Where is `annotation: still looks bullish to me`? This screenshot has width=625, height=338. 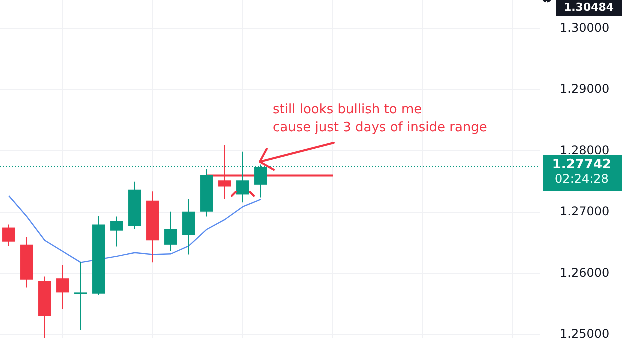
annotation: still looks bullish to me is located at coordinates (347, 110).